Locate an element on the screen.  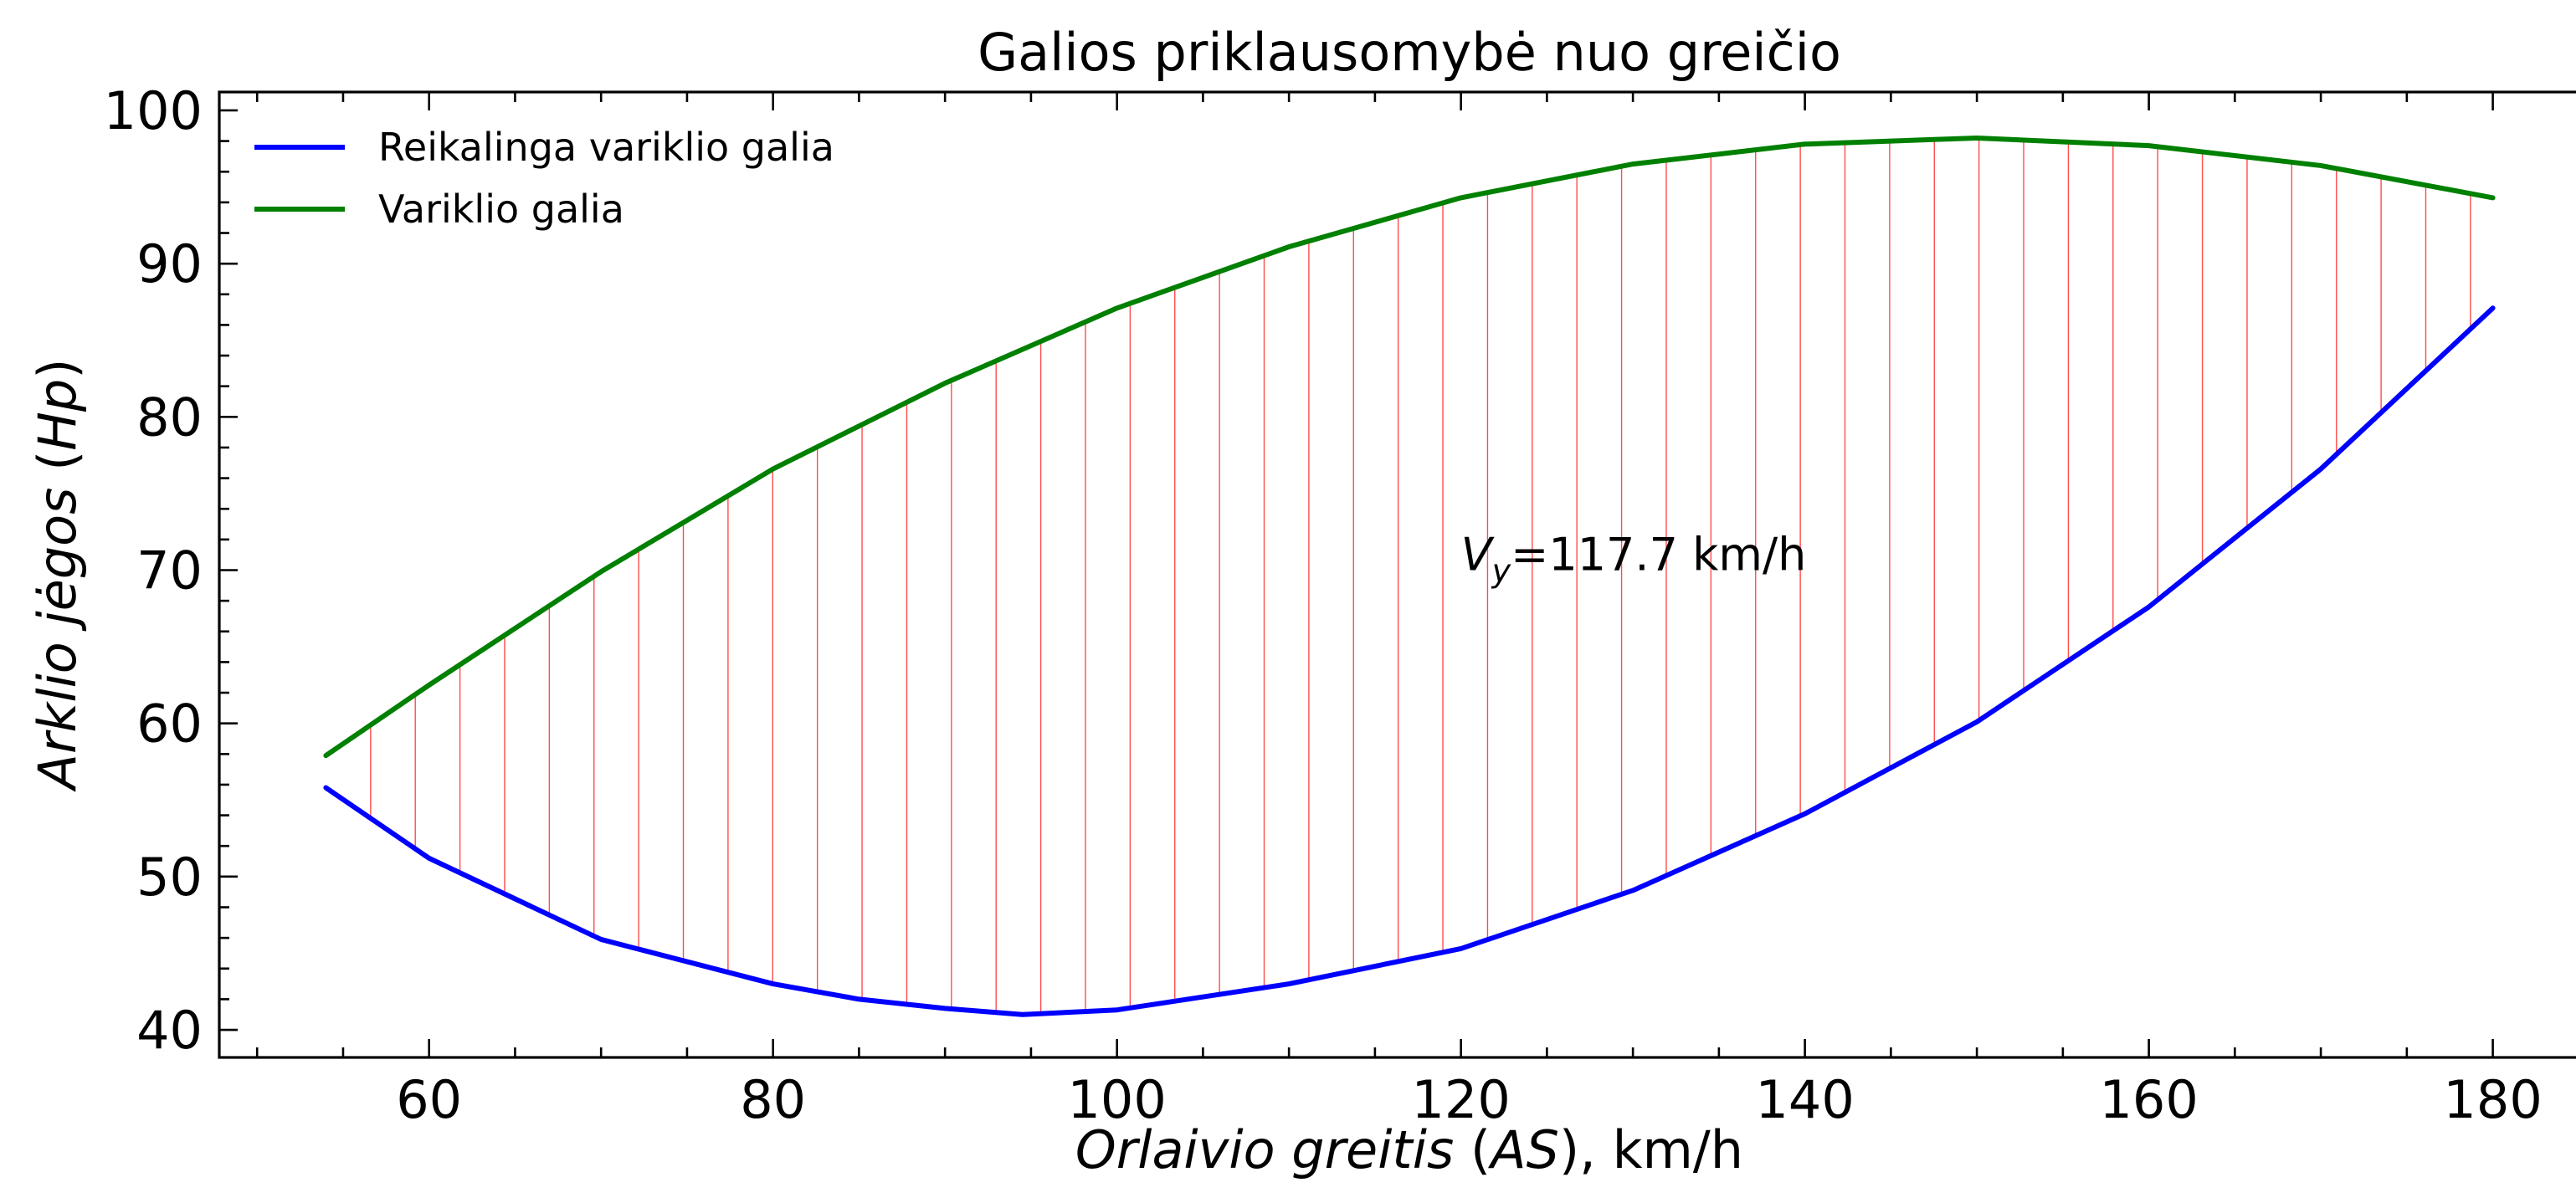
legend-label-engine-power: Variklio galia is located at coordinates (501, 210).